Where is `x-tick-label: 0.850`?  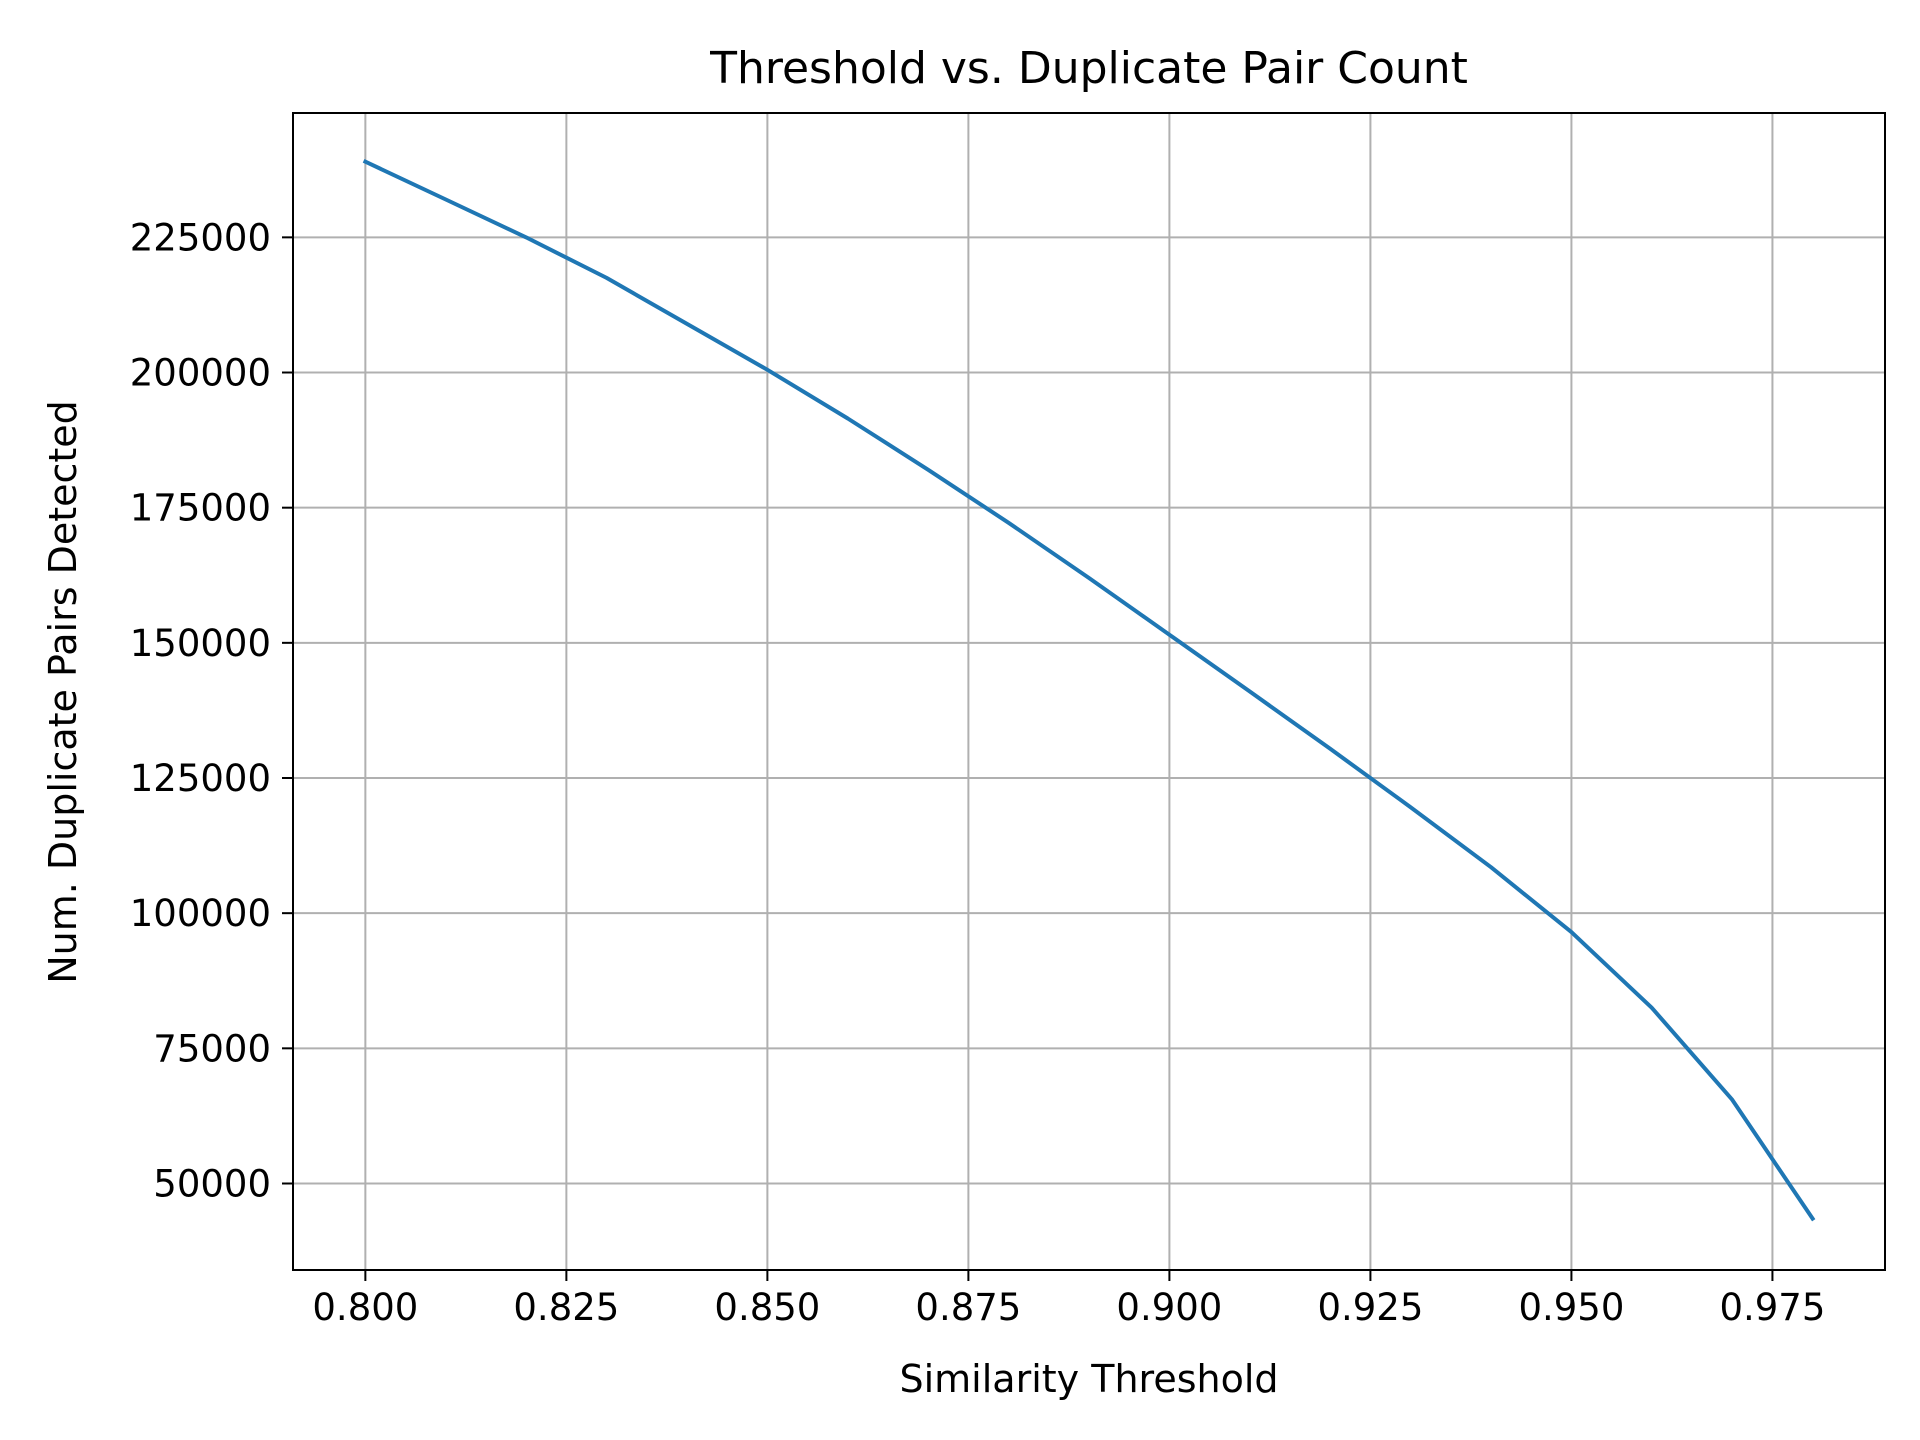
x-tick-label: 0.850 is located at coordinates (767, 1307).